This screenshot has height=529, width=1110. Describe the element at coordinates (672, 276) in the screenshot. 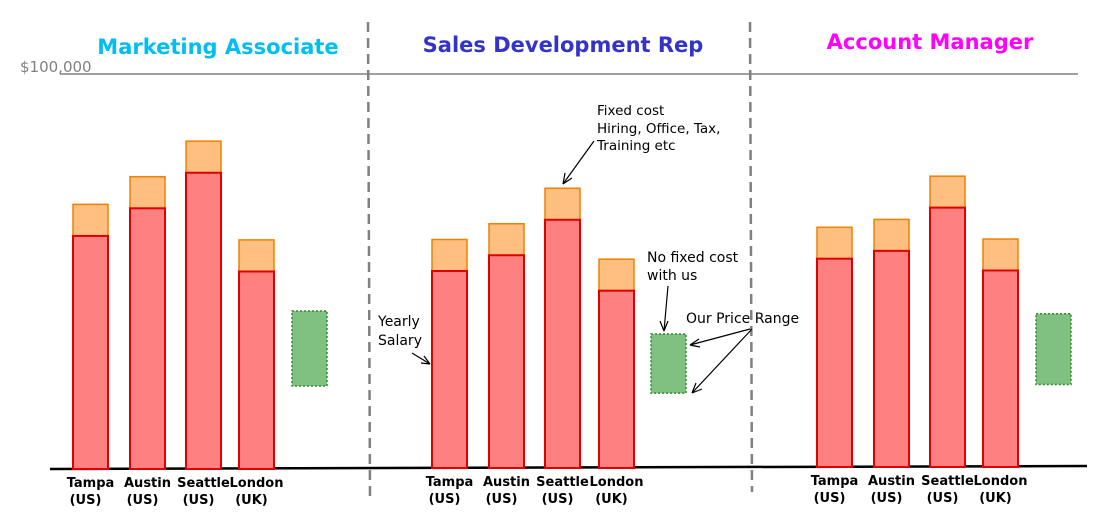

I see `annotation-no-fixed-cost-line-2: with us` at that location.